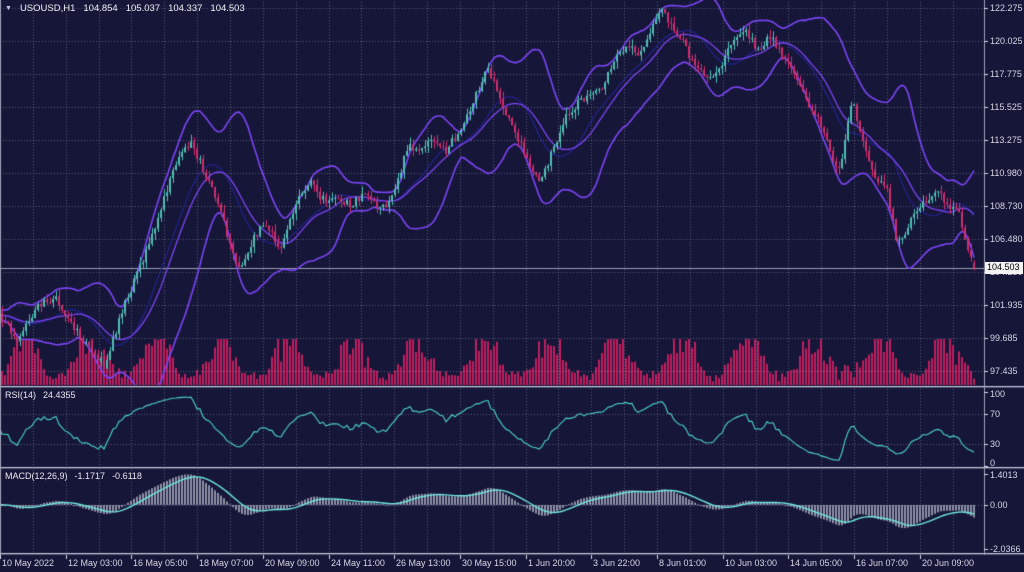 The width and height of the screenshot is (1024, 572). Describe the element at coordinates (995, 414) in the screenshot. I see `rsi-tick-label: 70` at that location.